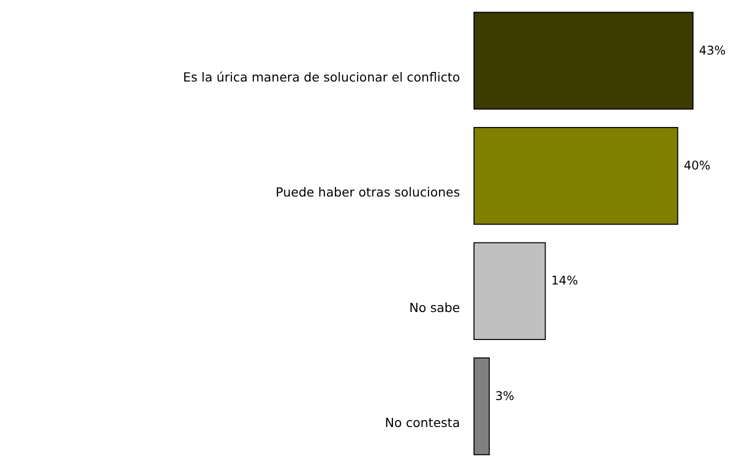 The width and height of the screenshot is (747, 457). What do you see at coordinates (697, 165) in the screenshot?
I see `data-label: 40%` at bounding box center [697, 165].